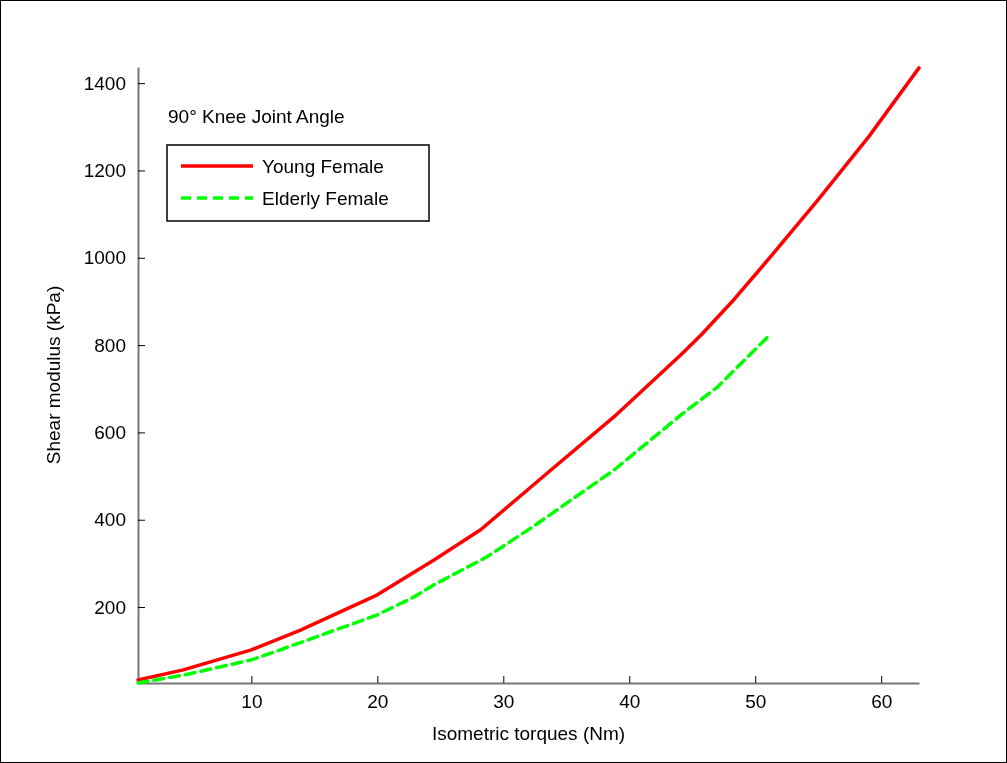 The height and width of the screenshot is (763, 1007). I want to click on y-tick-label: 1200, so click(104, 171).